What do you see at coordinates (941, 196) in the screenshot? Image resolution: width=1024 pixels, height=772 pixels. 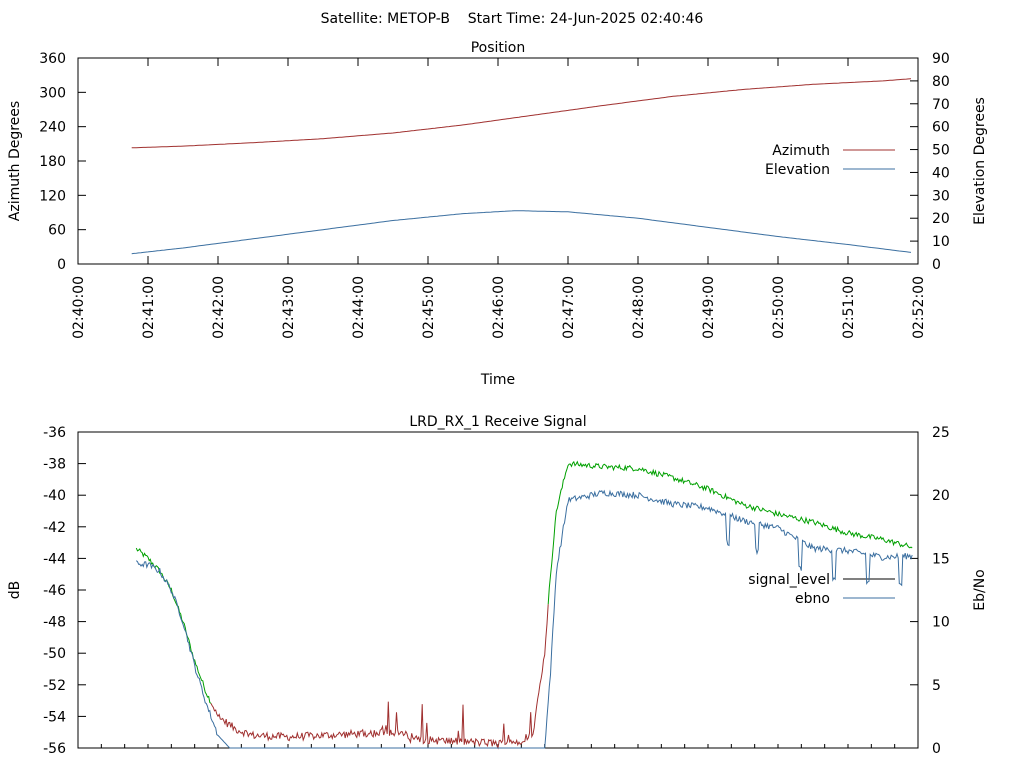 I see `y2-tick-label: 30` at bounding box center [941, 196].